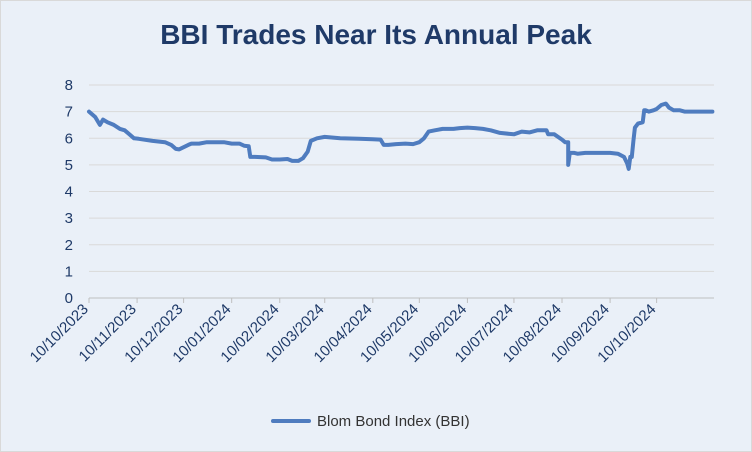  Describe the element at coordinates (69, 85) in the screenshot. I see `y-tick-label: 8` at that location.